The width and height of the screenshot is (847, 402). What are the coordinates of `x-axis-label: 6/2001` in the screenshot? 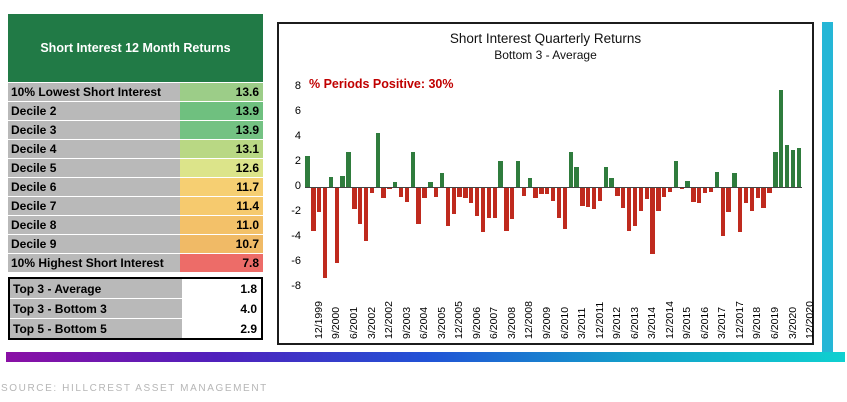 It's located at (354, 322).